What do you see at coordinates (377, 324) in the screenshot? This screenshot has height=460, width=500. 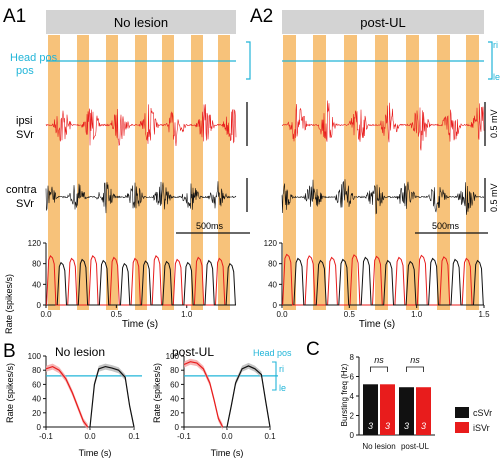 I see `rate-plot-a2-xlabel: Time (s)` at bounding box center [377, 324].